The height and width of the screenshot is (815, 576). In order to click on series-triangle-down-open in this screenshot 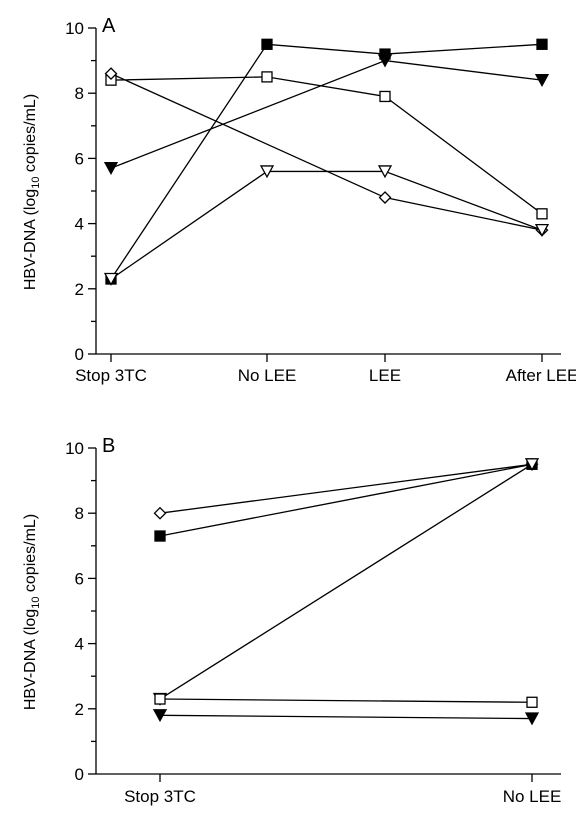, I will do `click(326, 225)`.